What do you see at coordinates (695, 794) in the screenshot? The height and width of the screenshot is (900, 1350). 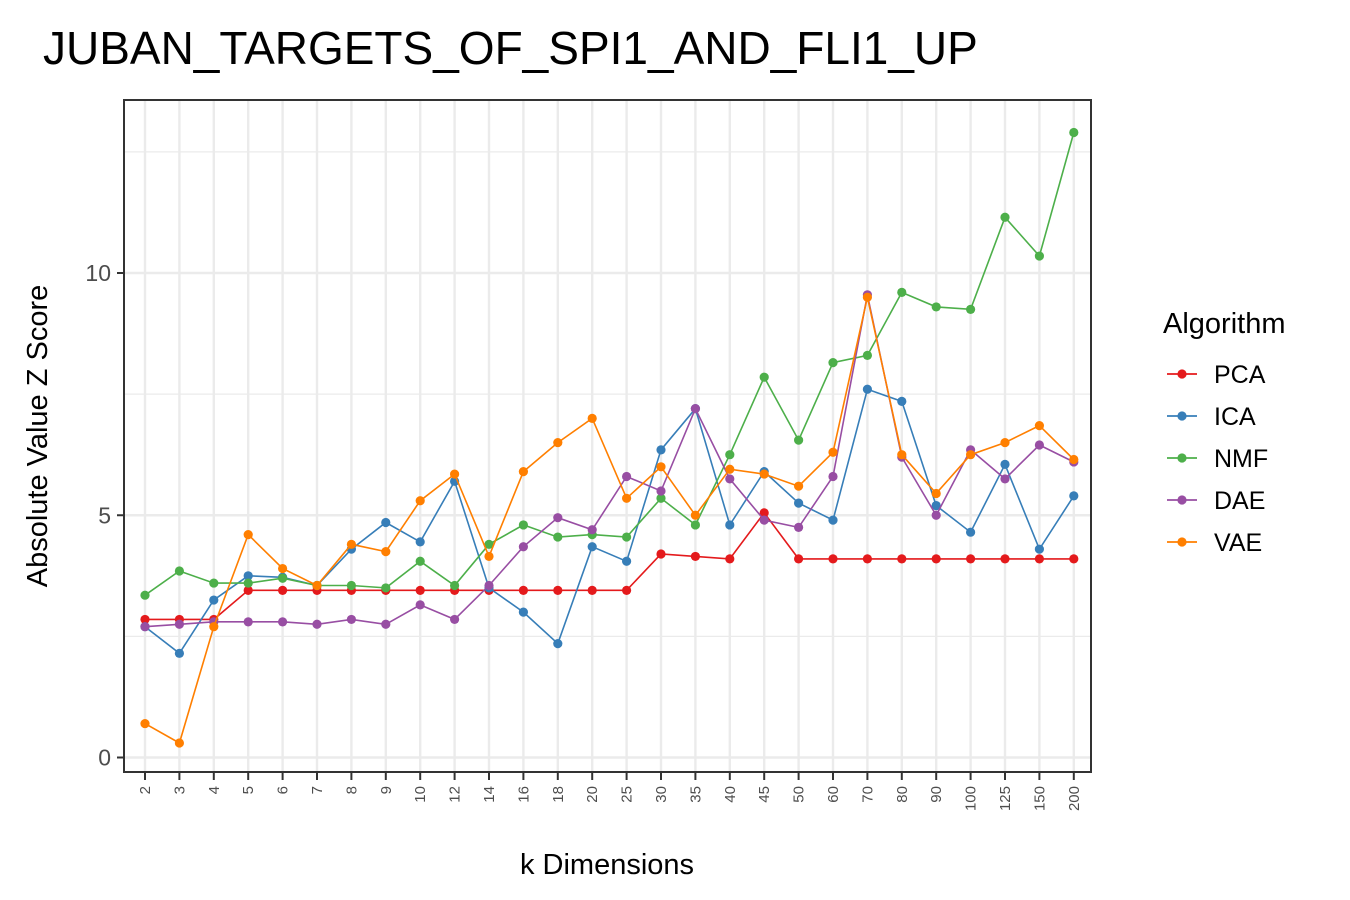 I see `x-tick-label: 35` at bounding box center [695, 794].